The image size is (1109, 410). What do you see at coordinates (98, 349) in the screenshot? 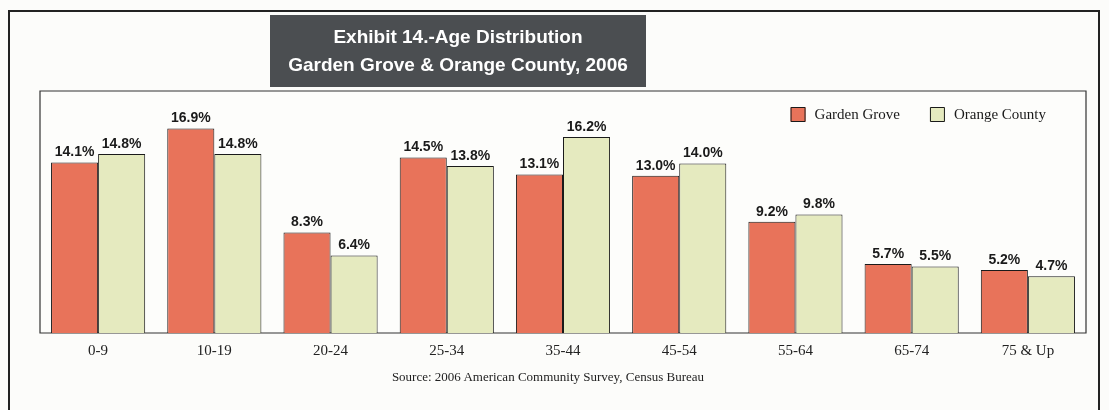
I see `x-tick-label: 0-9` at bounding box center [98, 349].